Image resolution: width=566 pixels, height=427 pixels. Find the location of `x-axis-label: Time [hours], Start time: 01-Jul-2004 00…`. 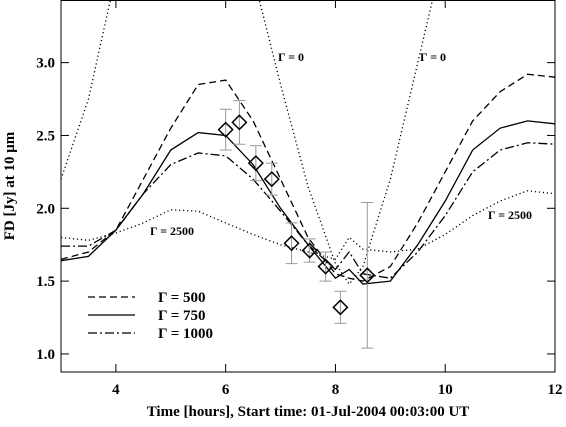

x-axis-label: Time [hours], Start time: 01-Jul-2004 00… is located at coordinates (308, 412).